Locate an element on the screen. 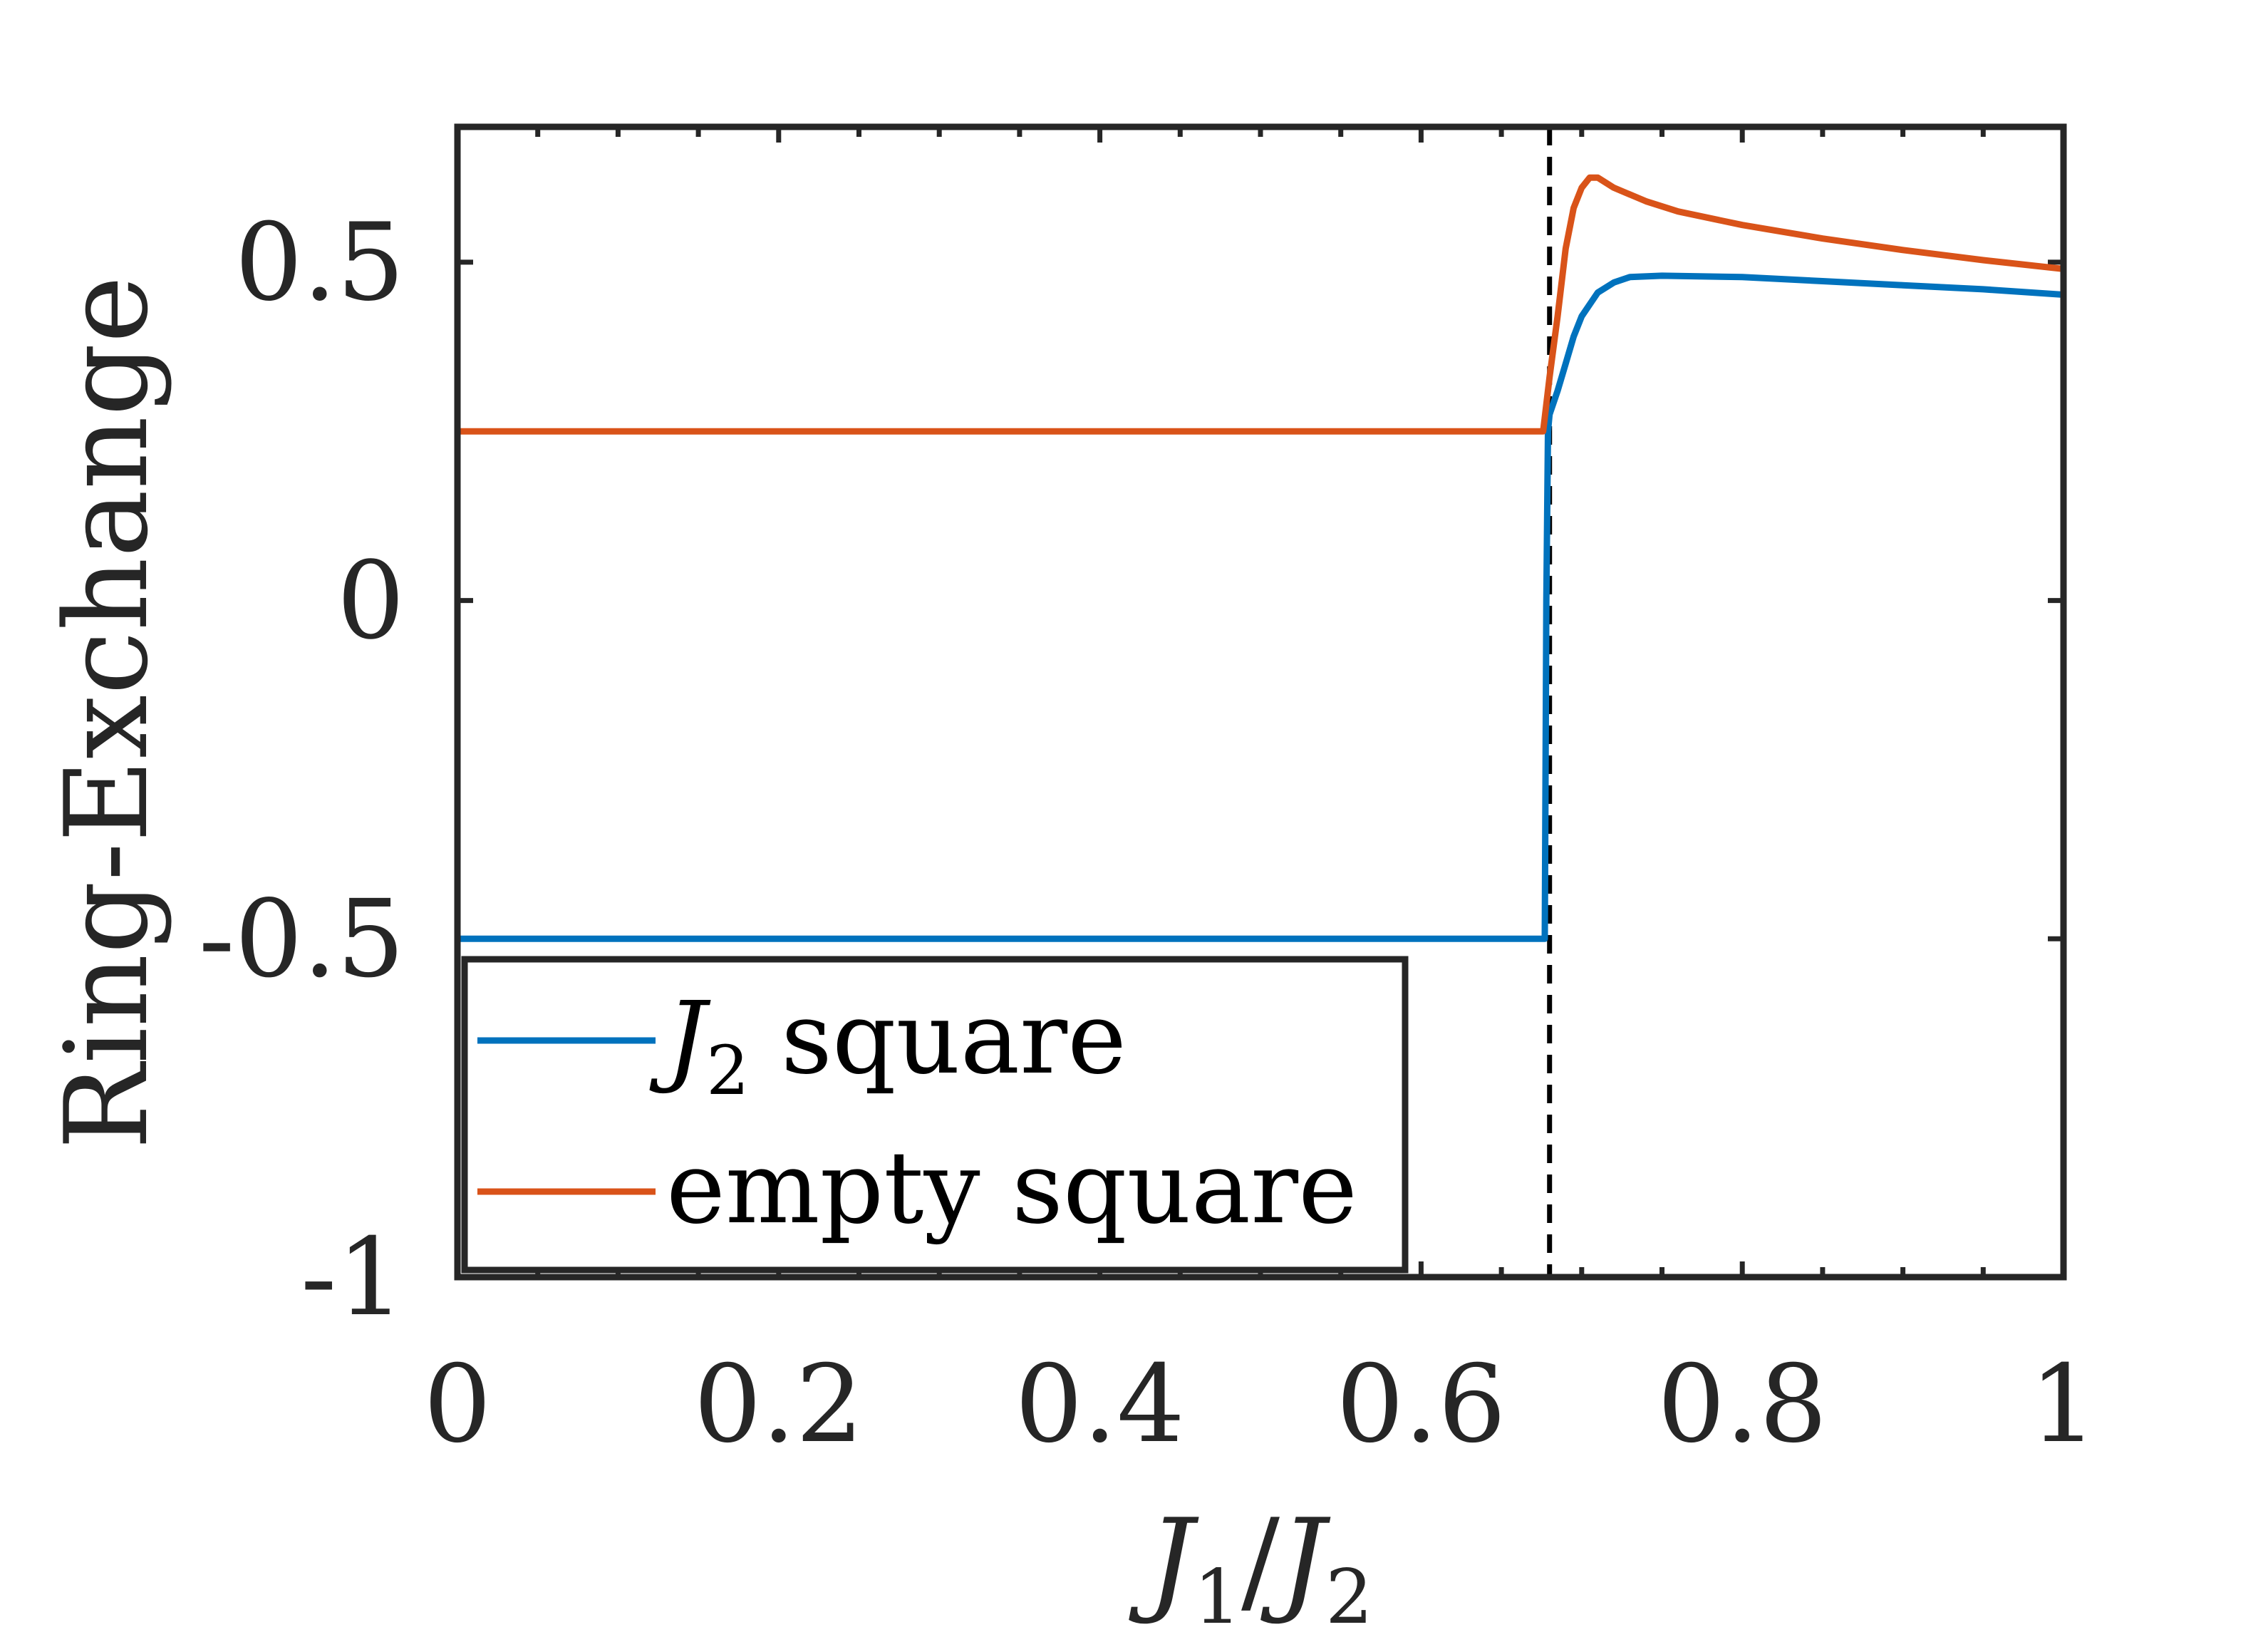 This screenshot has width=2268, height=1647. x-tick-label: 0.2 is located at coordinates (779, 1405).